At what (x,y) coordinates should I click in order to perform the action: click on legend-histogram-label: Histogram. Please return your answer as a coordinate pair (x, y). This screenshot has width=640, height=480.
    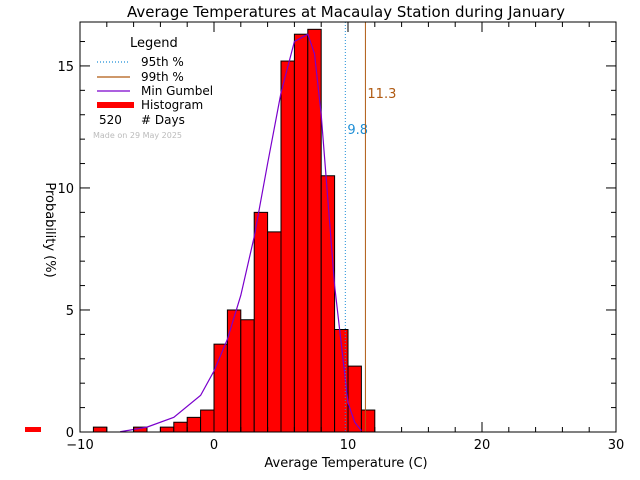
    Looking at the image, I should click on (172, 105).